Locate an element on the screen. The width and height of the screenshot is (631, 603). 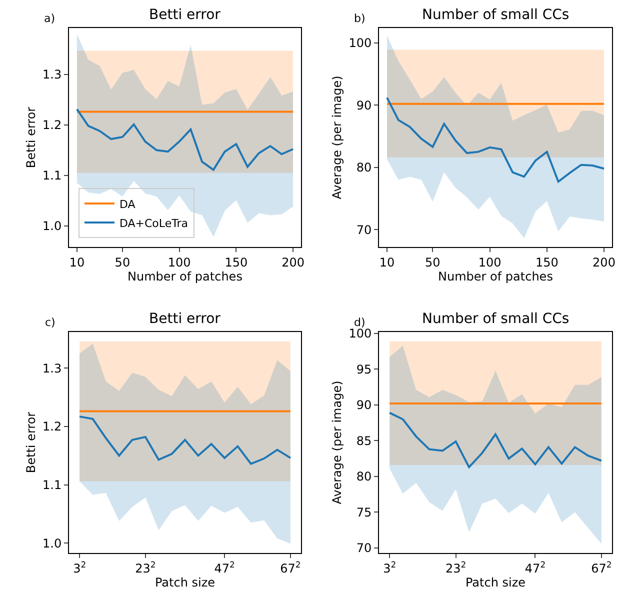
legend-label: DA is located at coordinates (127, 204).